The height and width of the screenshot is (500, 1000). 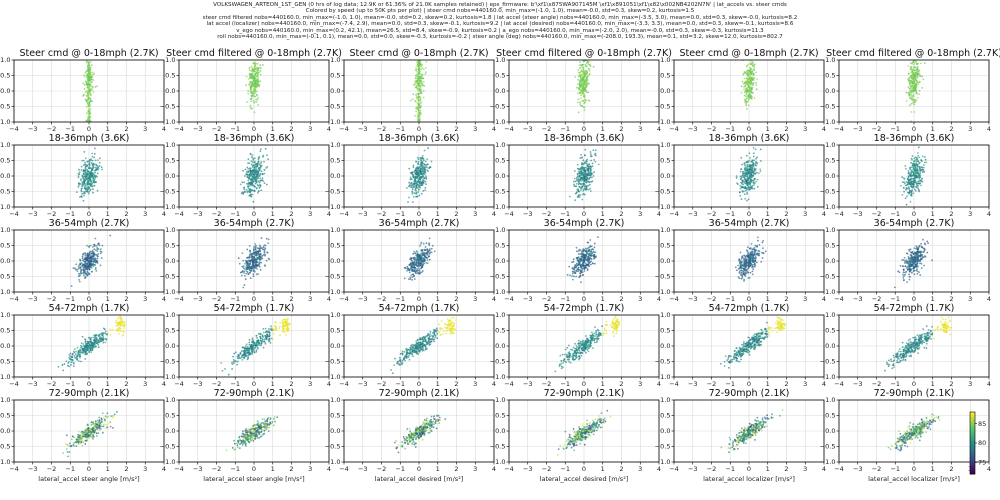 What do you see at coordinates (363, 214) in the screenshot?
I see `x-tick-label: −3` at bounding box center [363, 214].